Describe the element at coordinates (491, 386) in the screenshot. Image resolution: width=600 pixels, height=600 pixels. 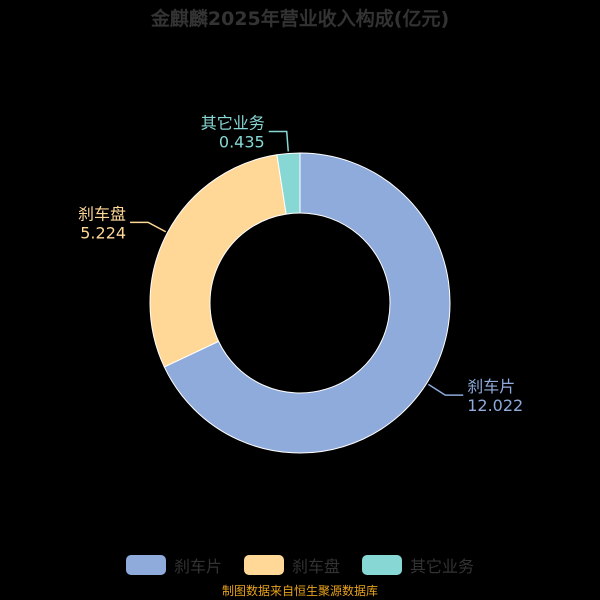
I see `label-name-brake-pad: 刹车片` at that location.